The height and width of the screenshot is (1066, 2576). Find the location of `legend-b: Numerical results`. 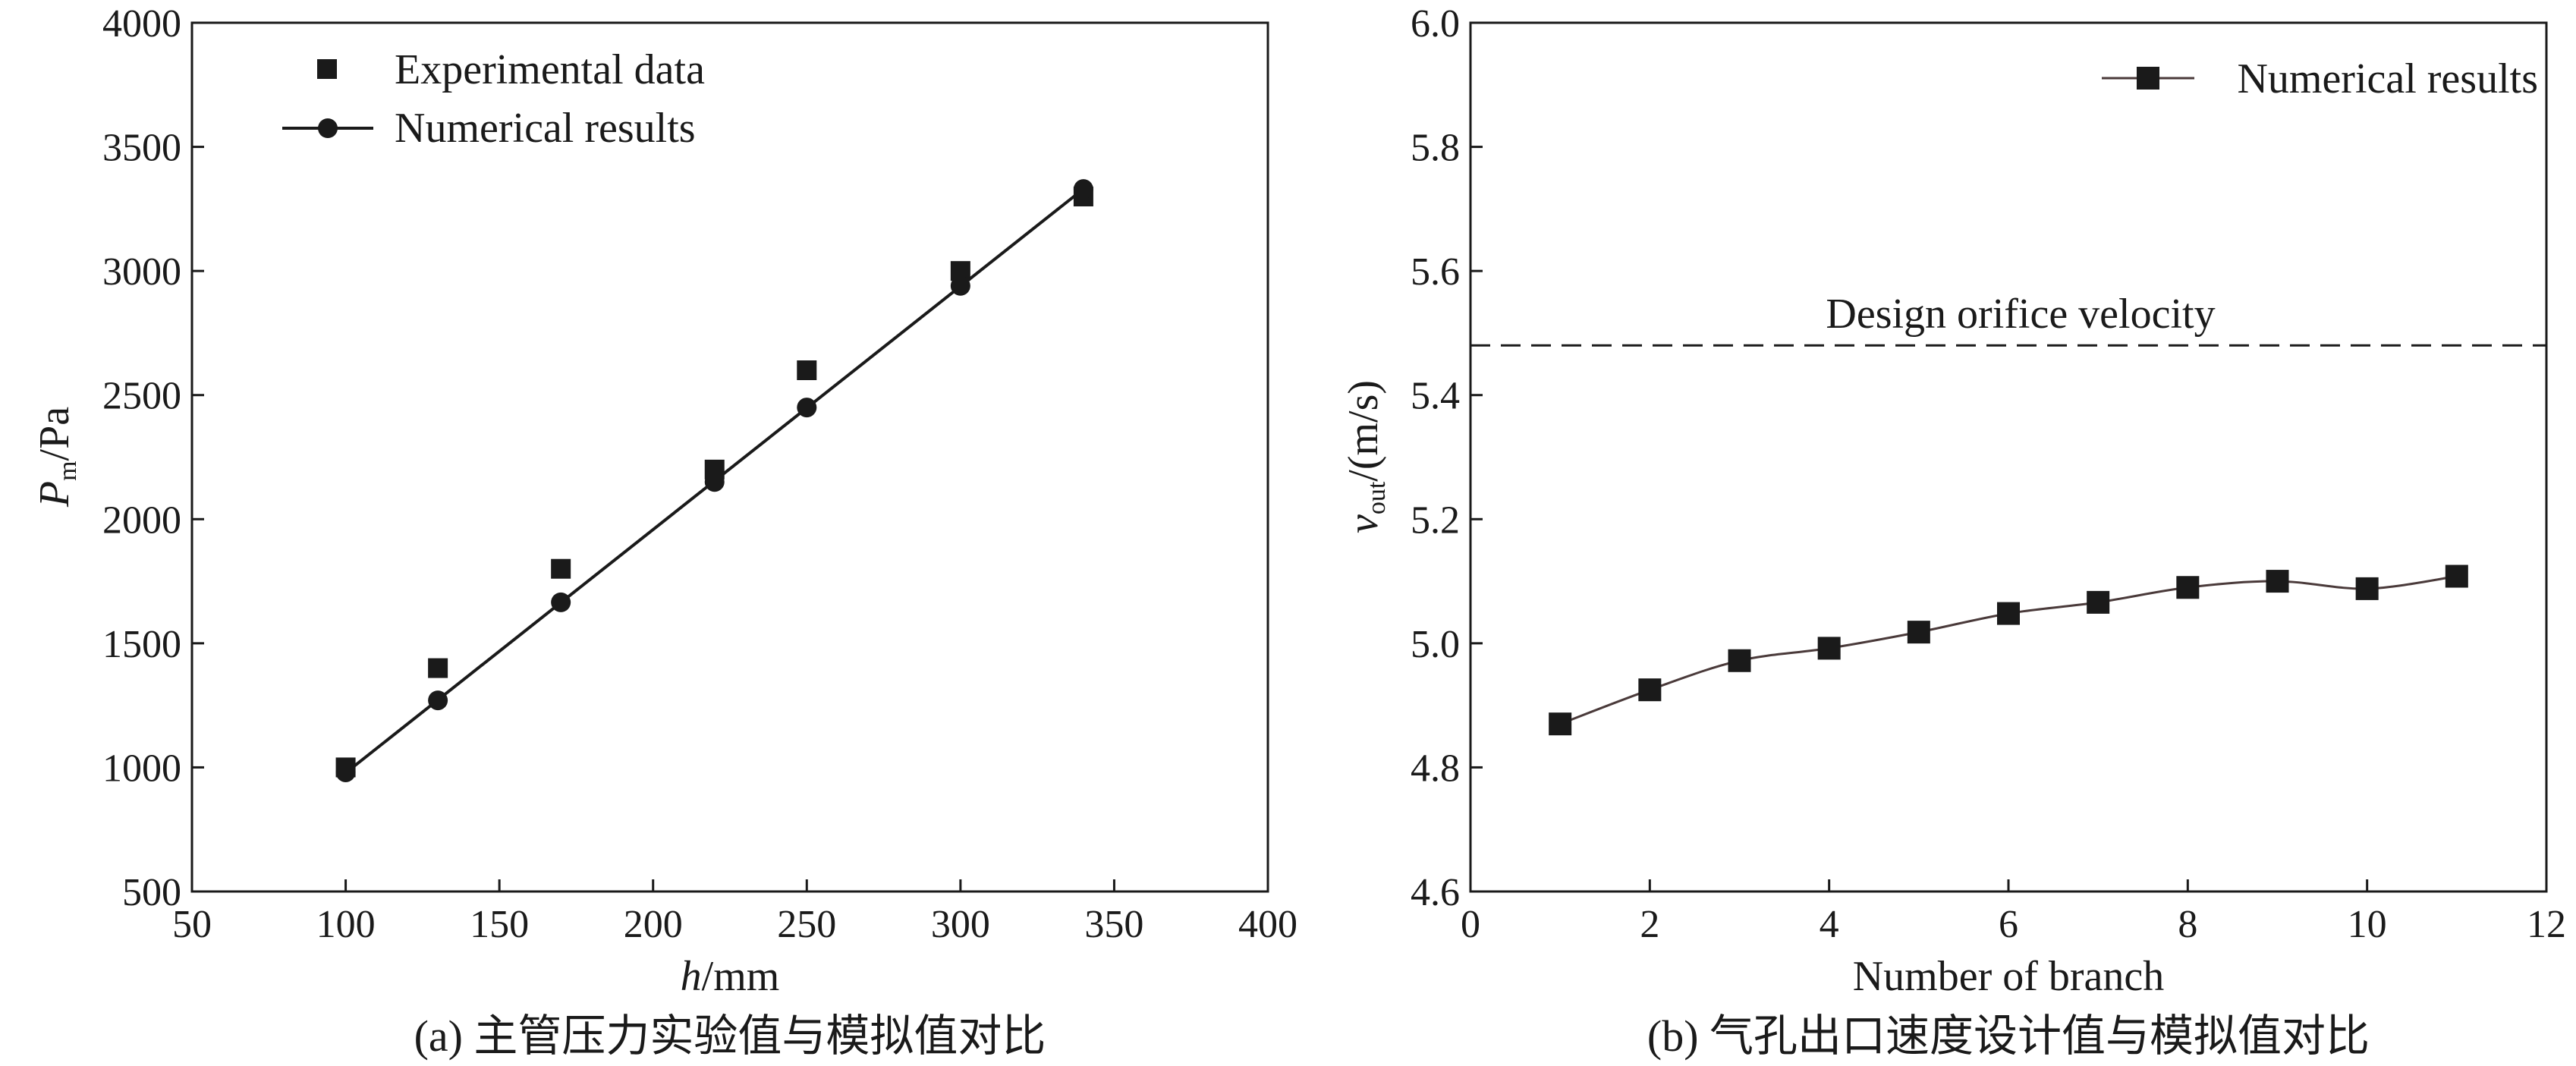

legend-b: Numerical results is located at coordinates (2320, 78).